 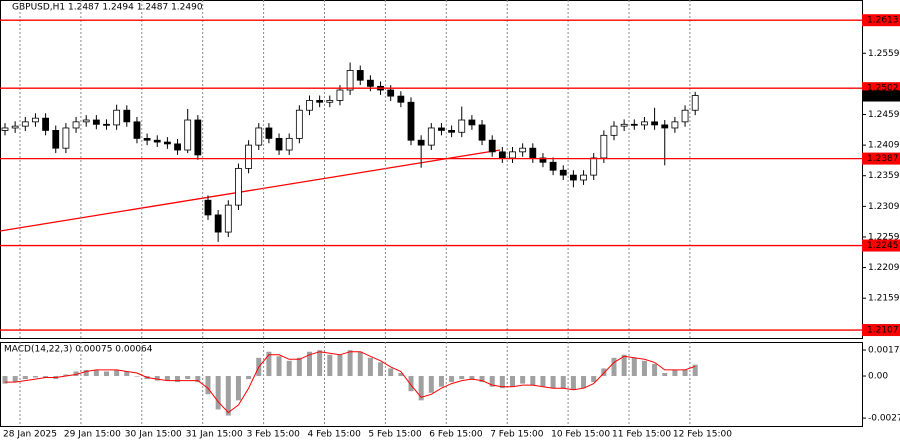 I want to click on x-tick-label: 31 Jan 15:00, so click(x=214, y=435).